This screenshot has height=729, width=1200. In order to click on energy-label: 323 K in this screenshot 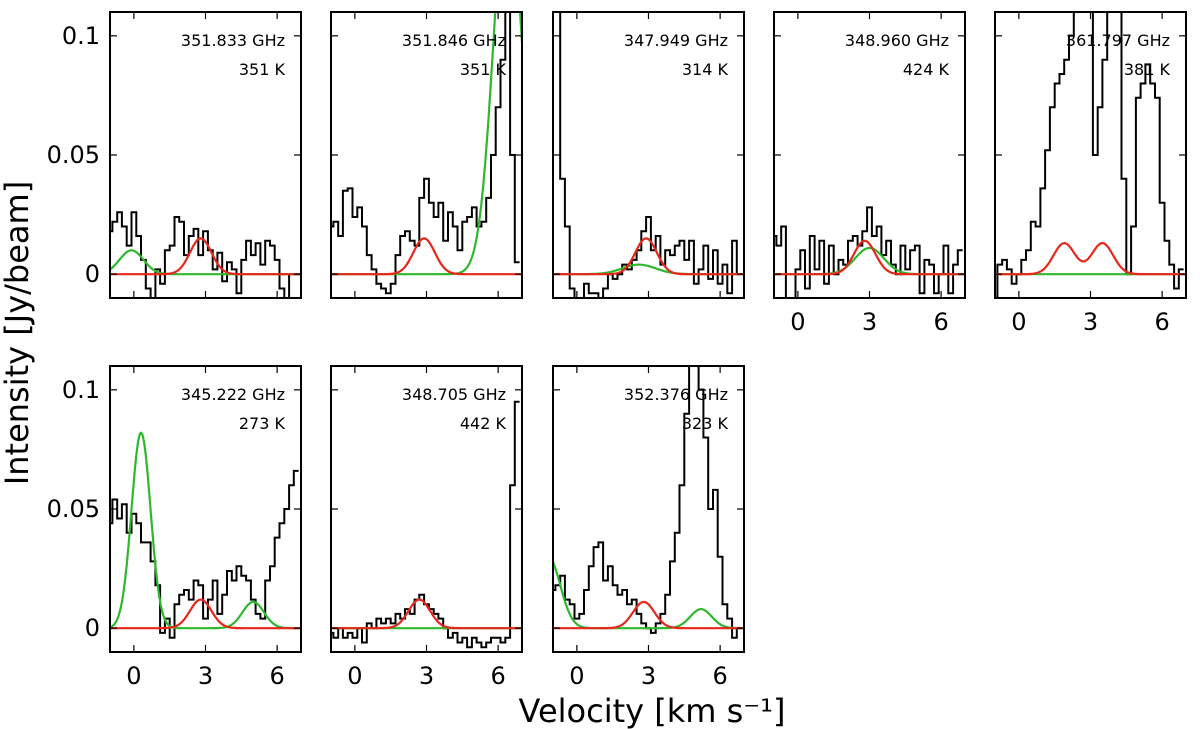, I will do `click(705, 423)`.